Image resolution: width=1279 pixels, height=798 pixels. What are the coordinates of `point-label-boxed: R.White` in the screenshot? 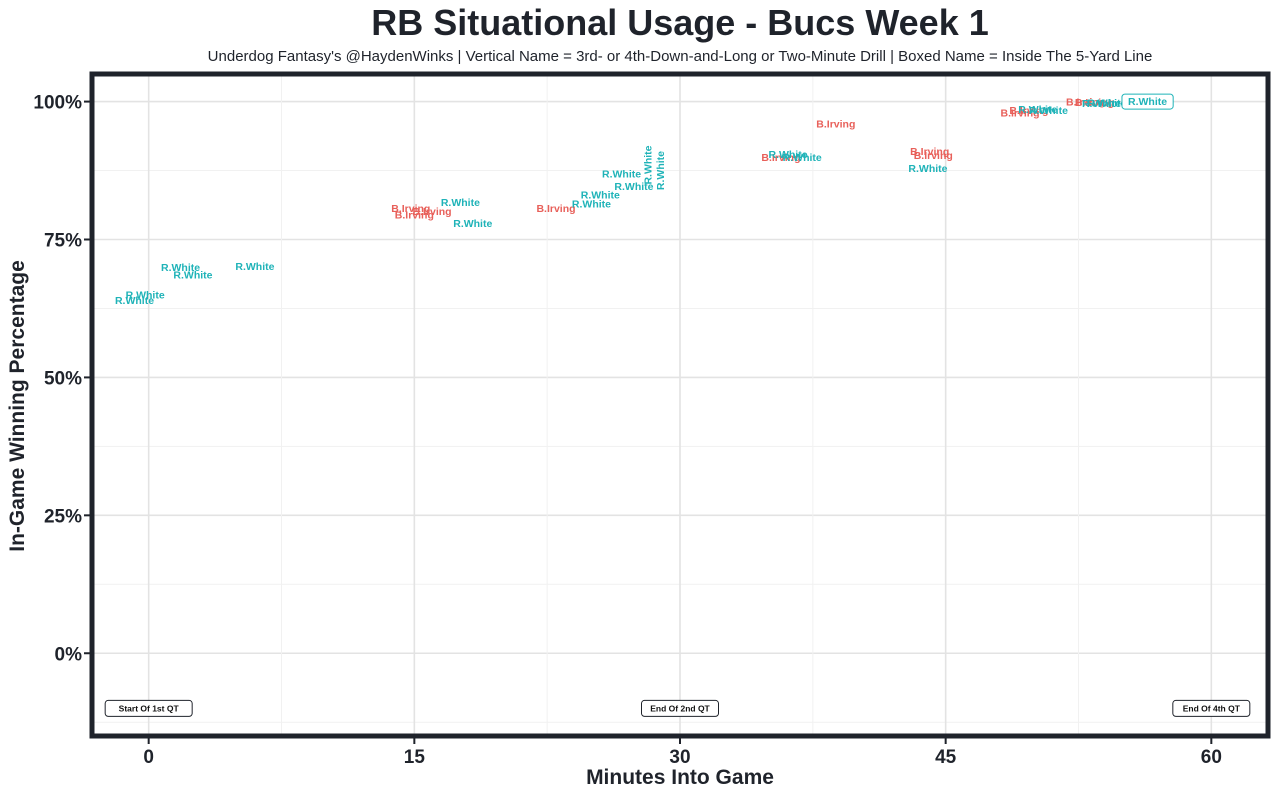 It's located at (1147, 102).